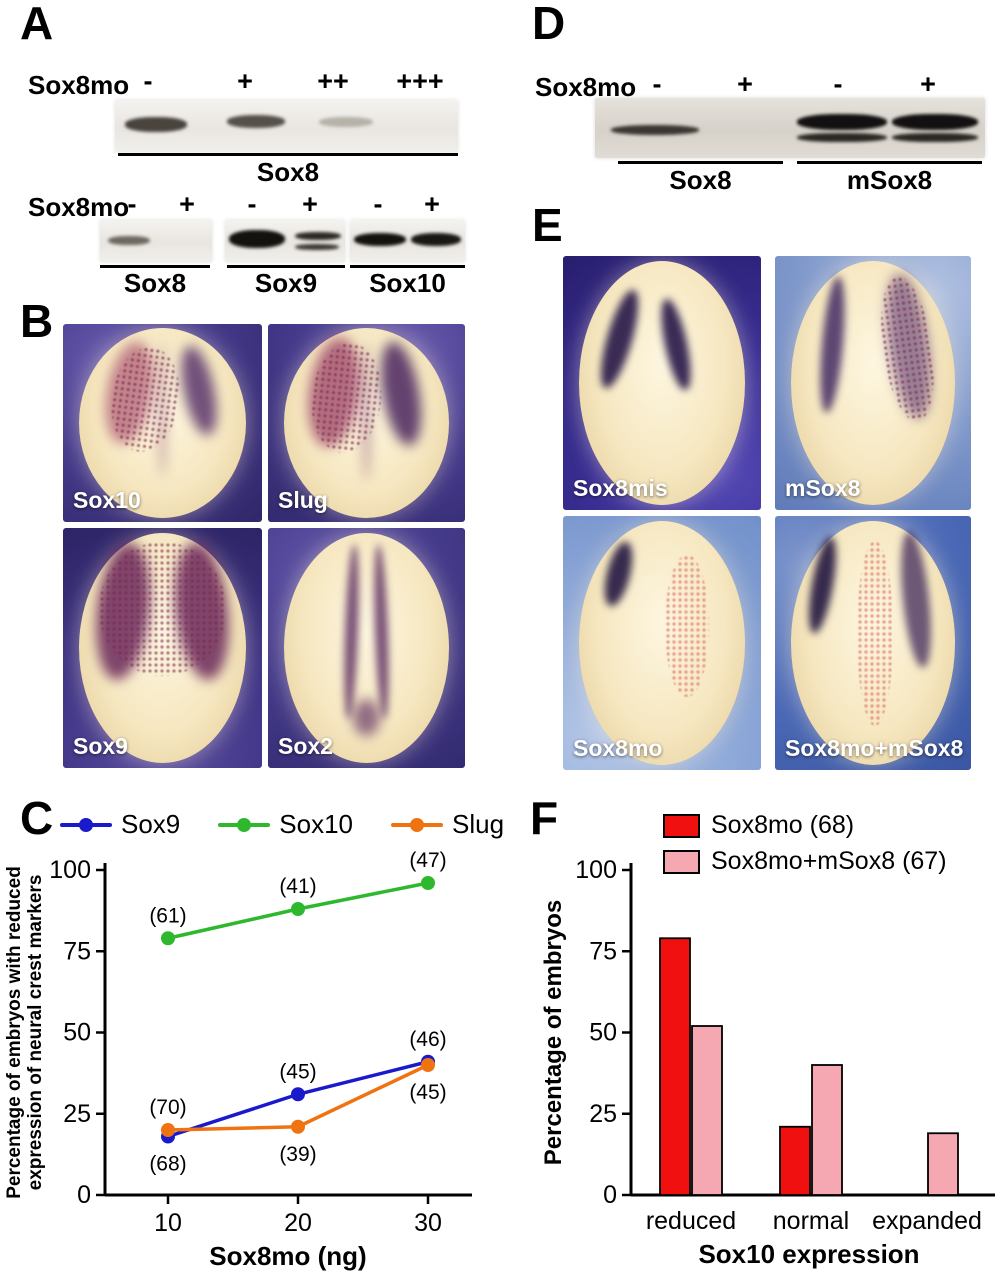  I want to click on embryo-label: Slug, so click(303, 500).